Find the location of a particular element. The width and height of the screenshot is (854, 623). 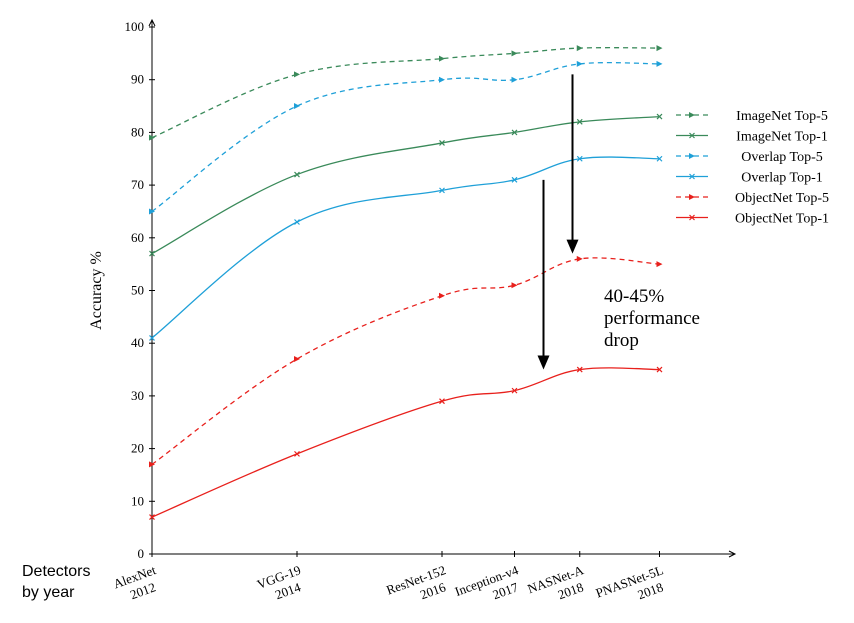

axis-titles: Accuracy % Detectors by year is located at coordinates (63, 426).